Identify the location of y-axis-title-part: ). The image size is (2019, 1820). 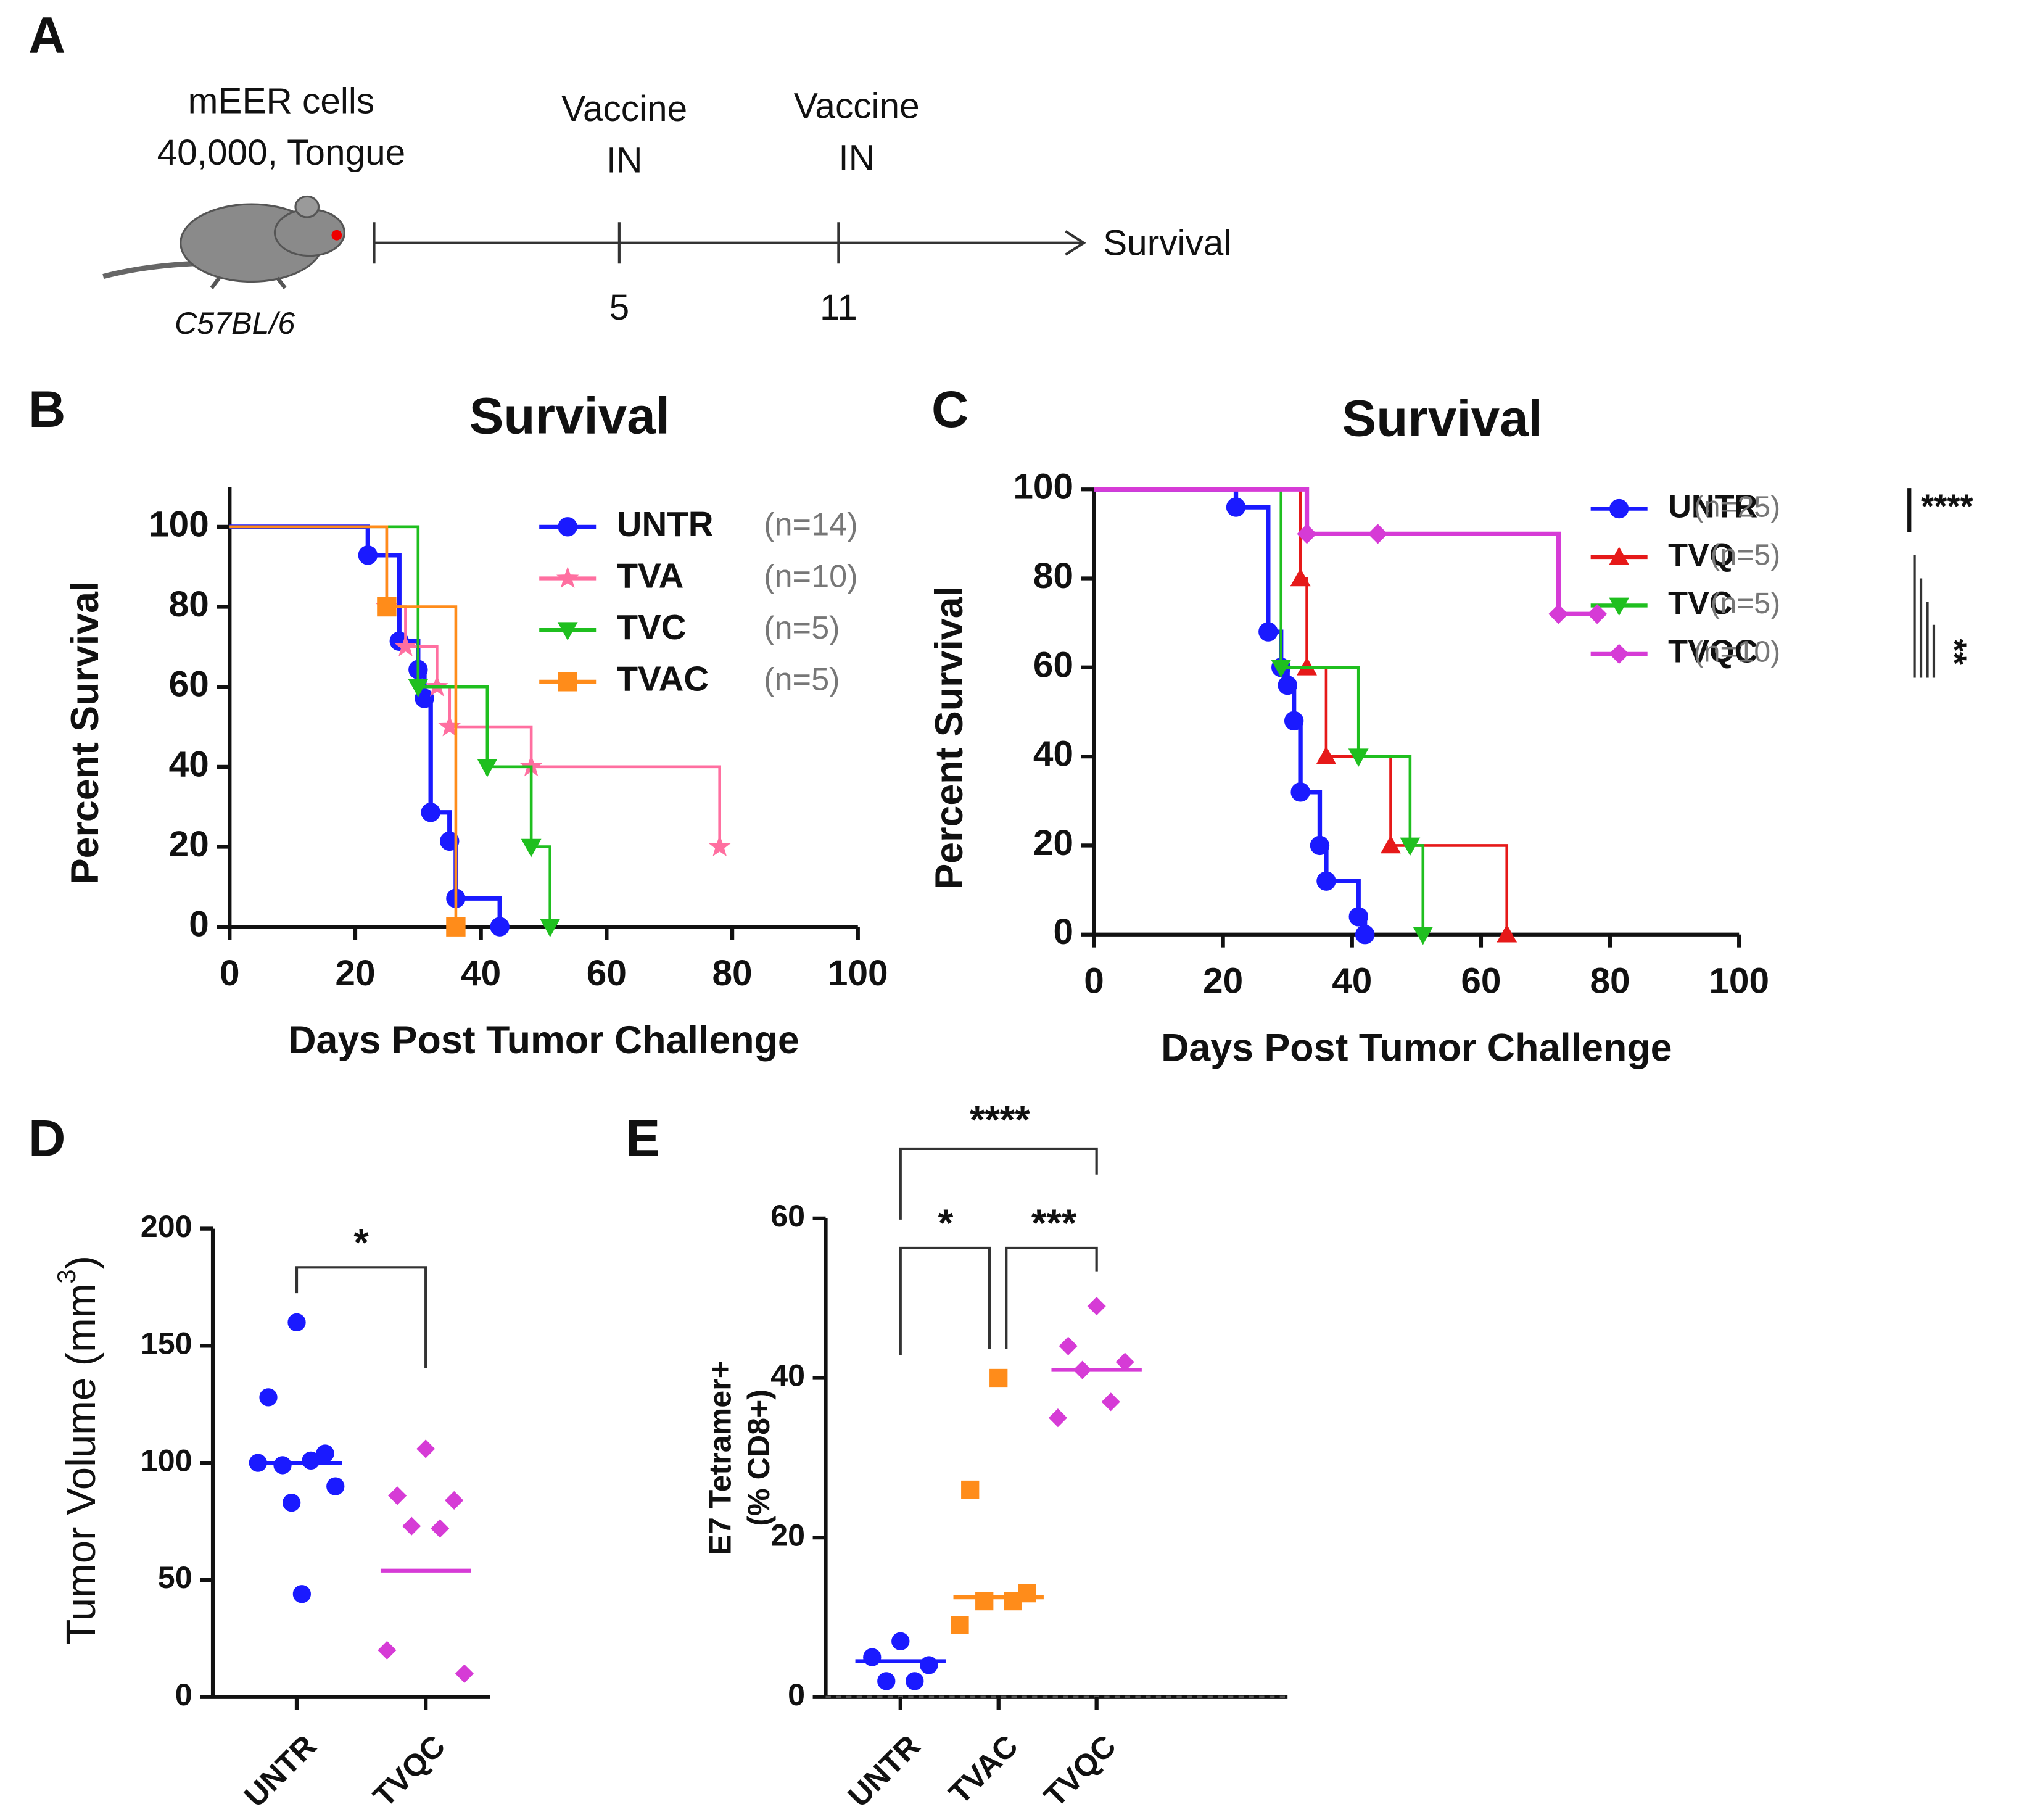
(81, 1262).